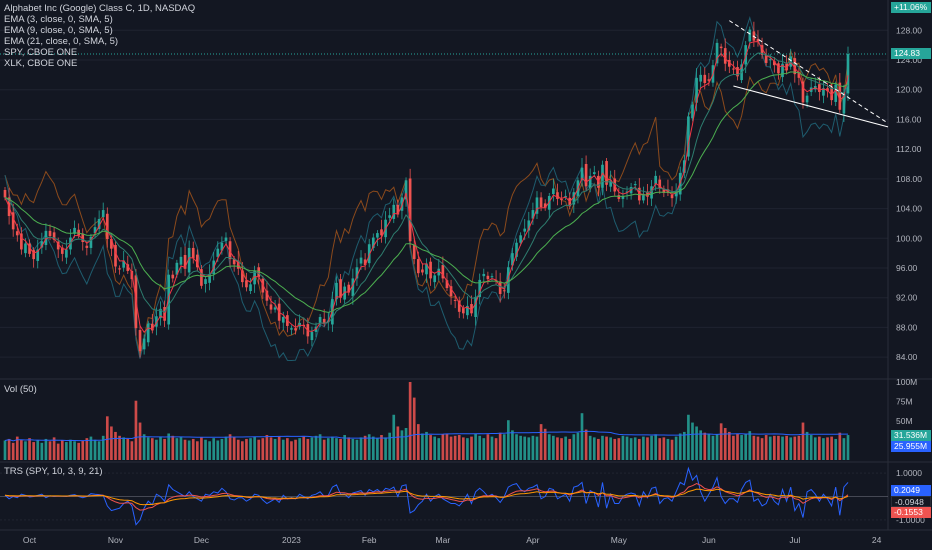 The width and height of the screenshot is (932, 550). What do you see at coordinates (910, 520) in the screenshot?
I see `trs-tick-label: -1.0000` at bounding box center [910, 520].